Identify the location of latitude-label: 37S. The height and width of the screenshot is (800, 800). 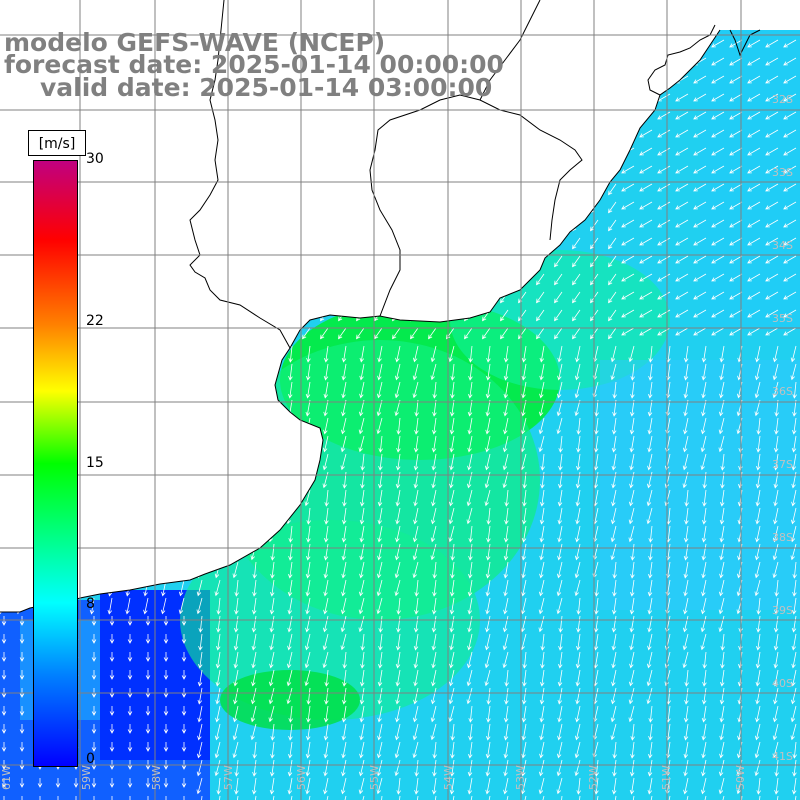
(782, 464).